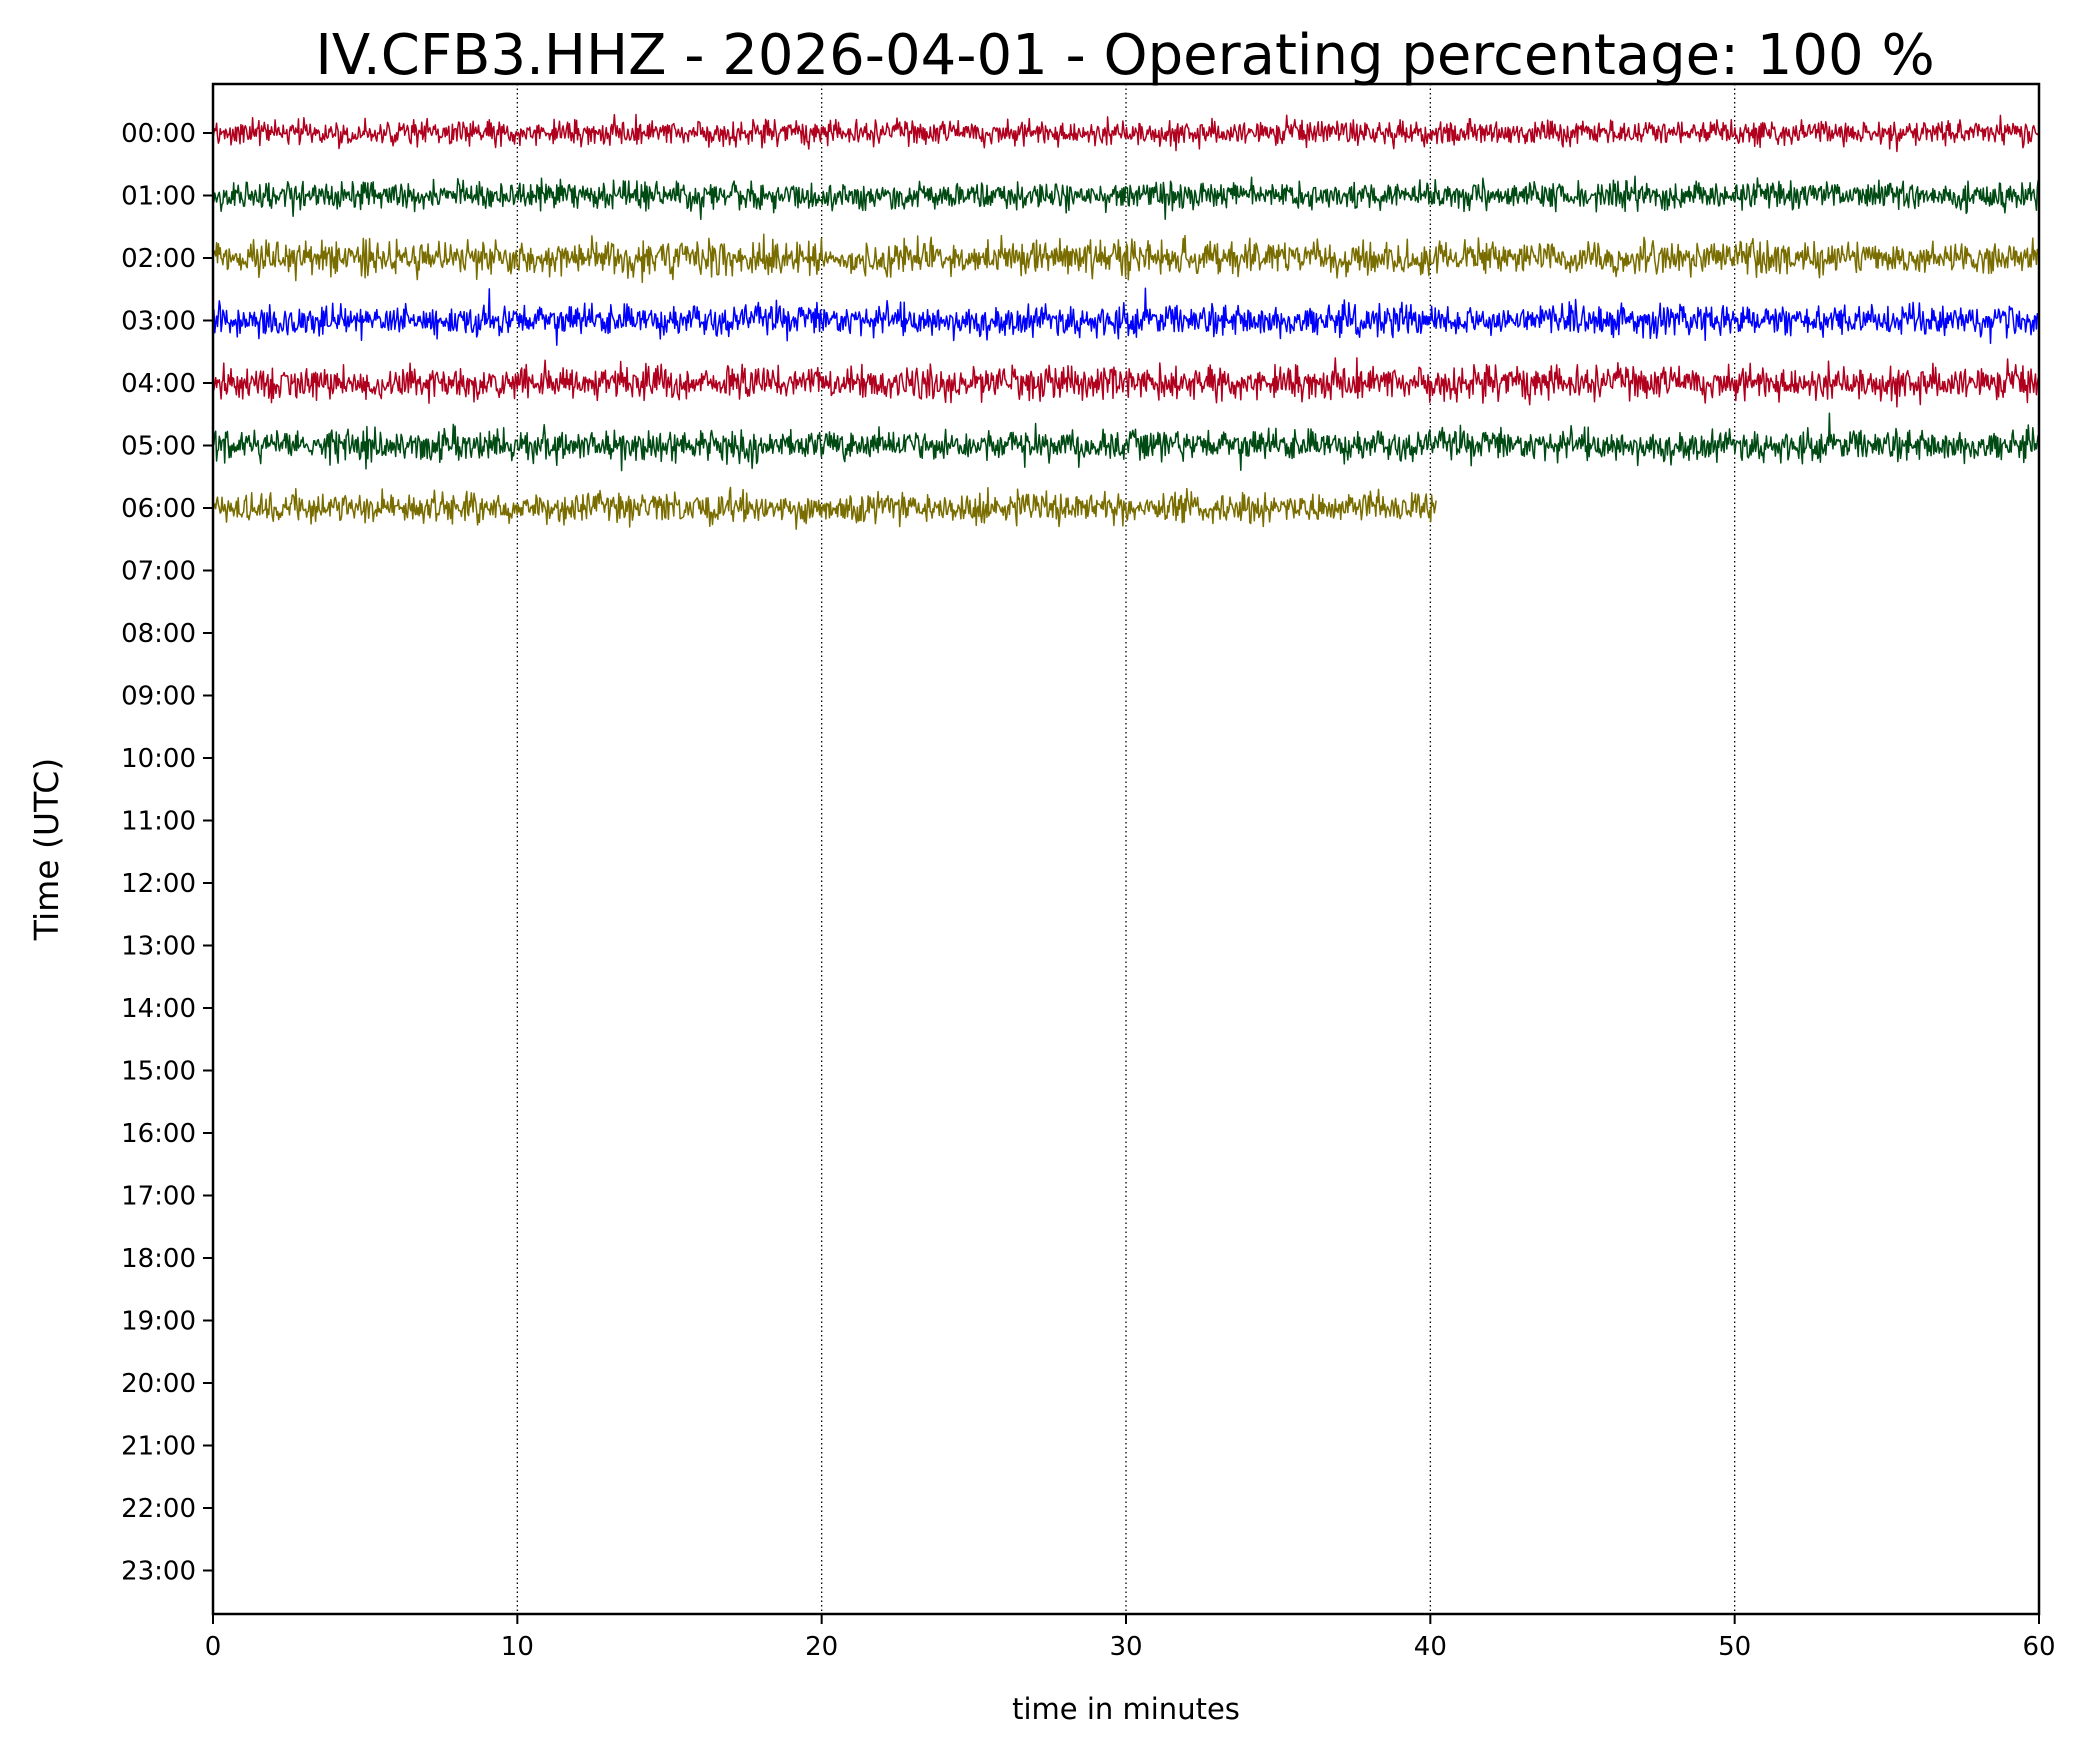  I want to click on x-tick-label-10: 10, so click(517, 1647).